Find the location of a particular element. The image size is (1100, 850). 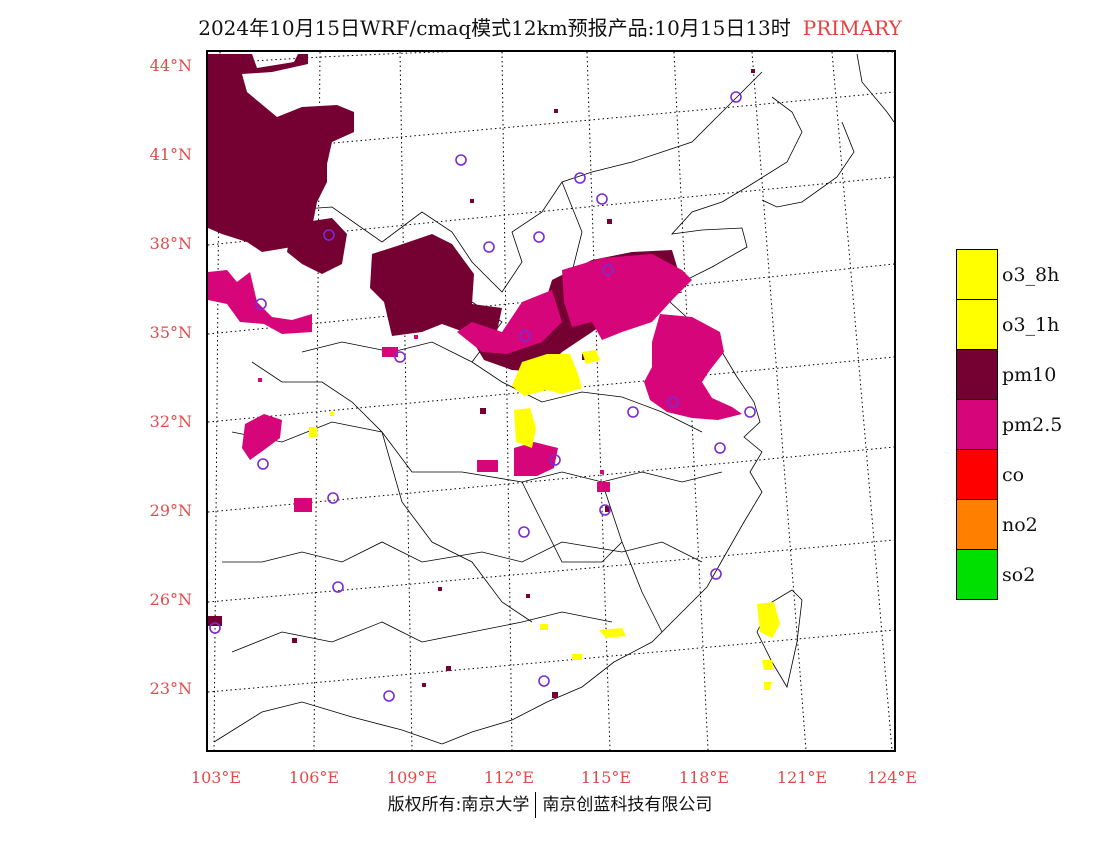

copyright-footer: 版权所有:南京大学 南京创蓝科技有限公司 is located at coordinates (550, 804).